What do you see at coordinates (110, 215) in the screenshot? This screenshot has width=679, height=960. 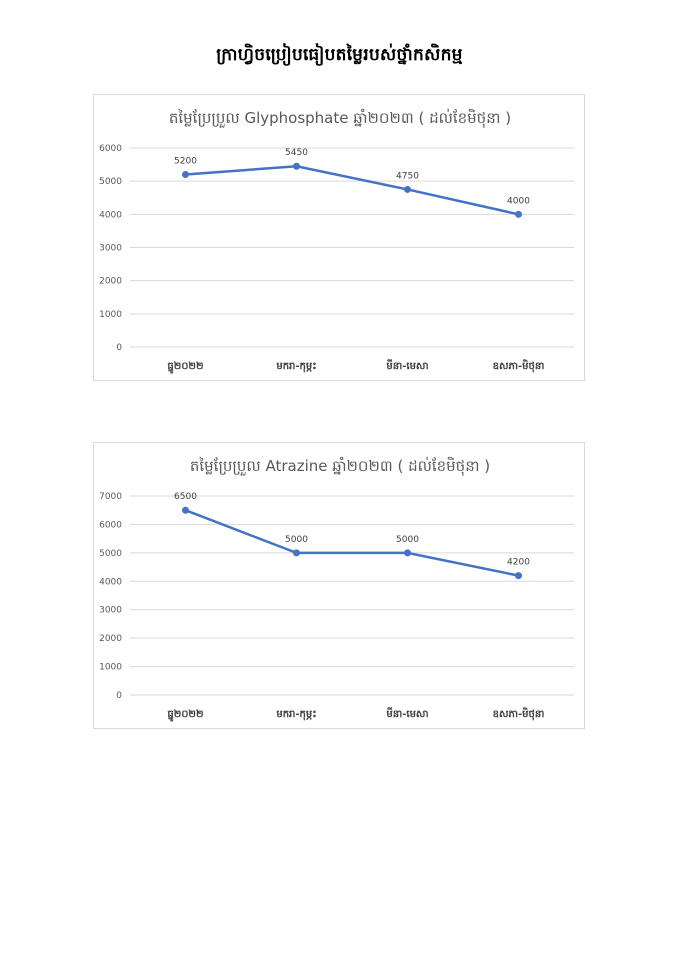 I see `glyphosphate-y-tick-label: 4000` at bounding box center [110, 215].